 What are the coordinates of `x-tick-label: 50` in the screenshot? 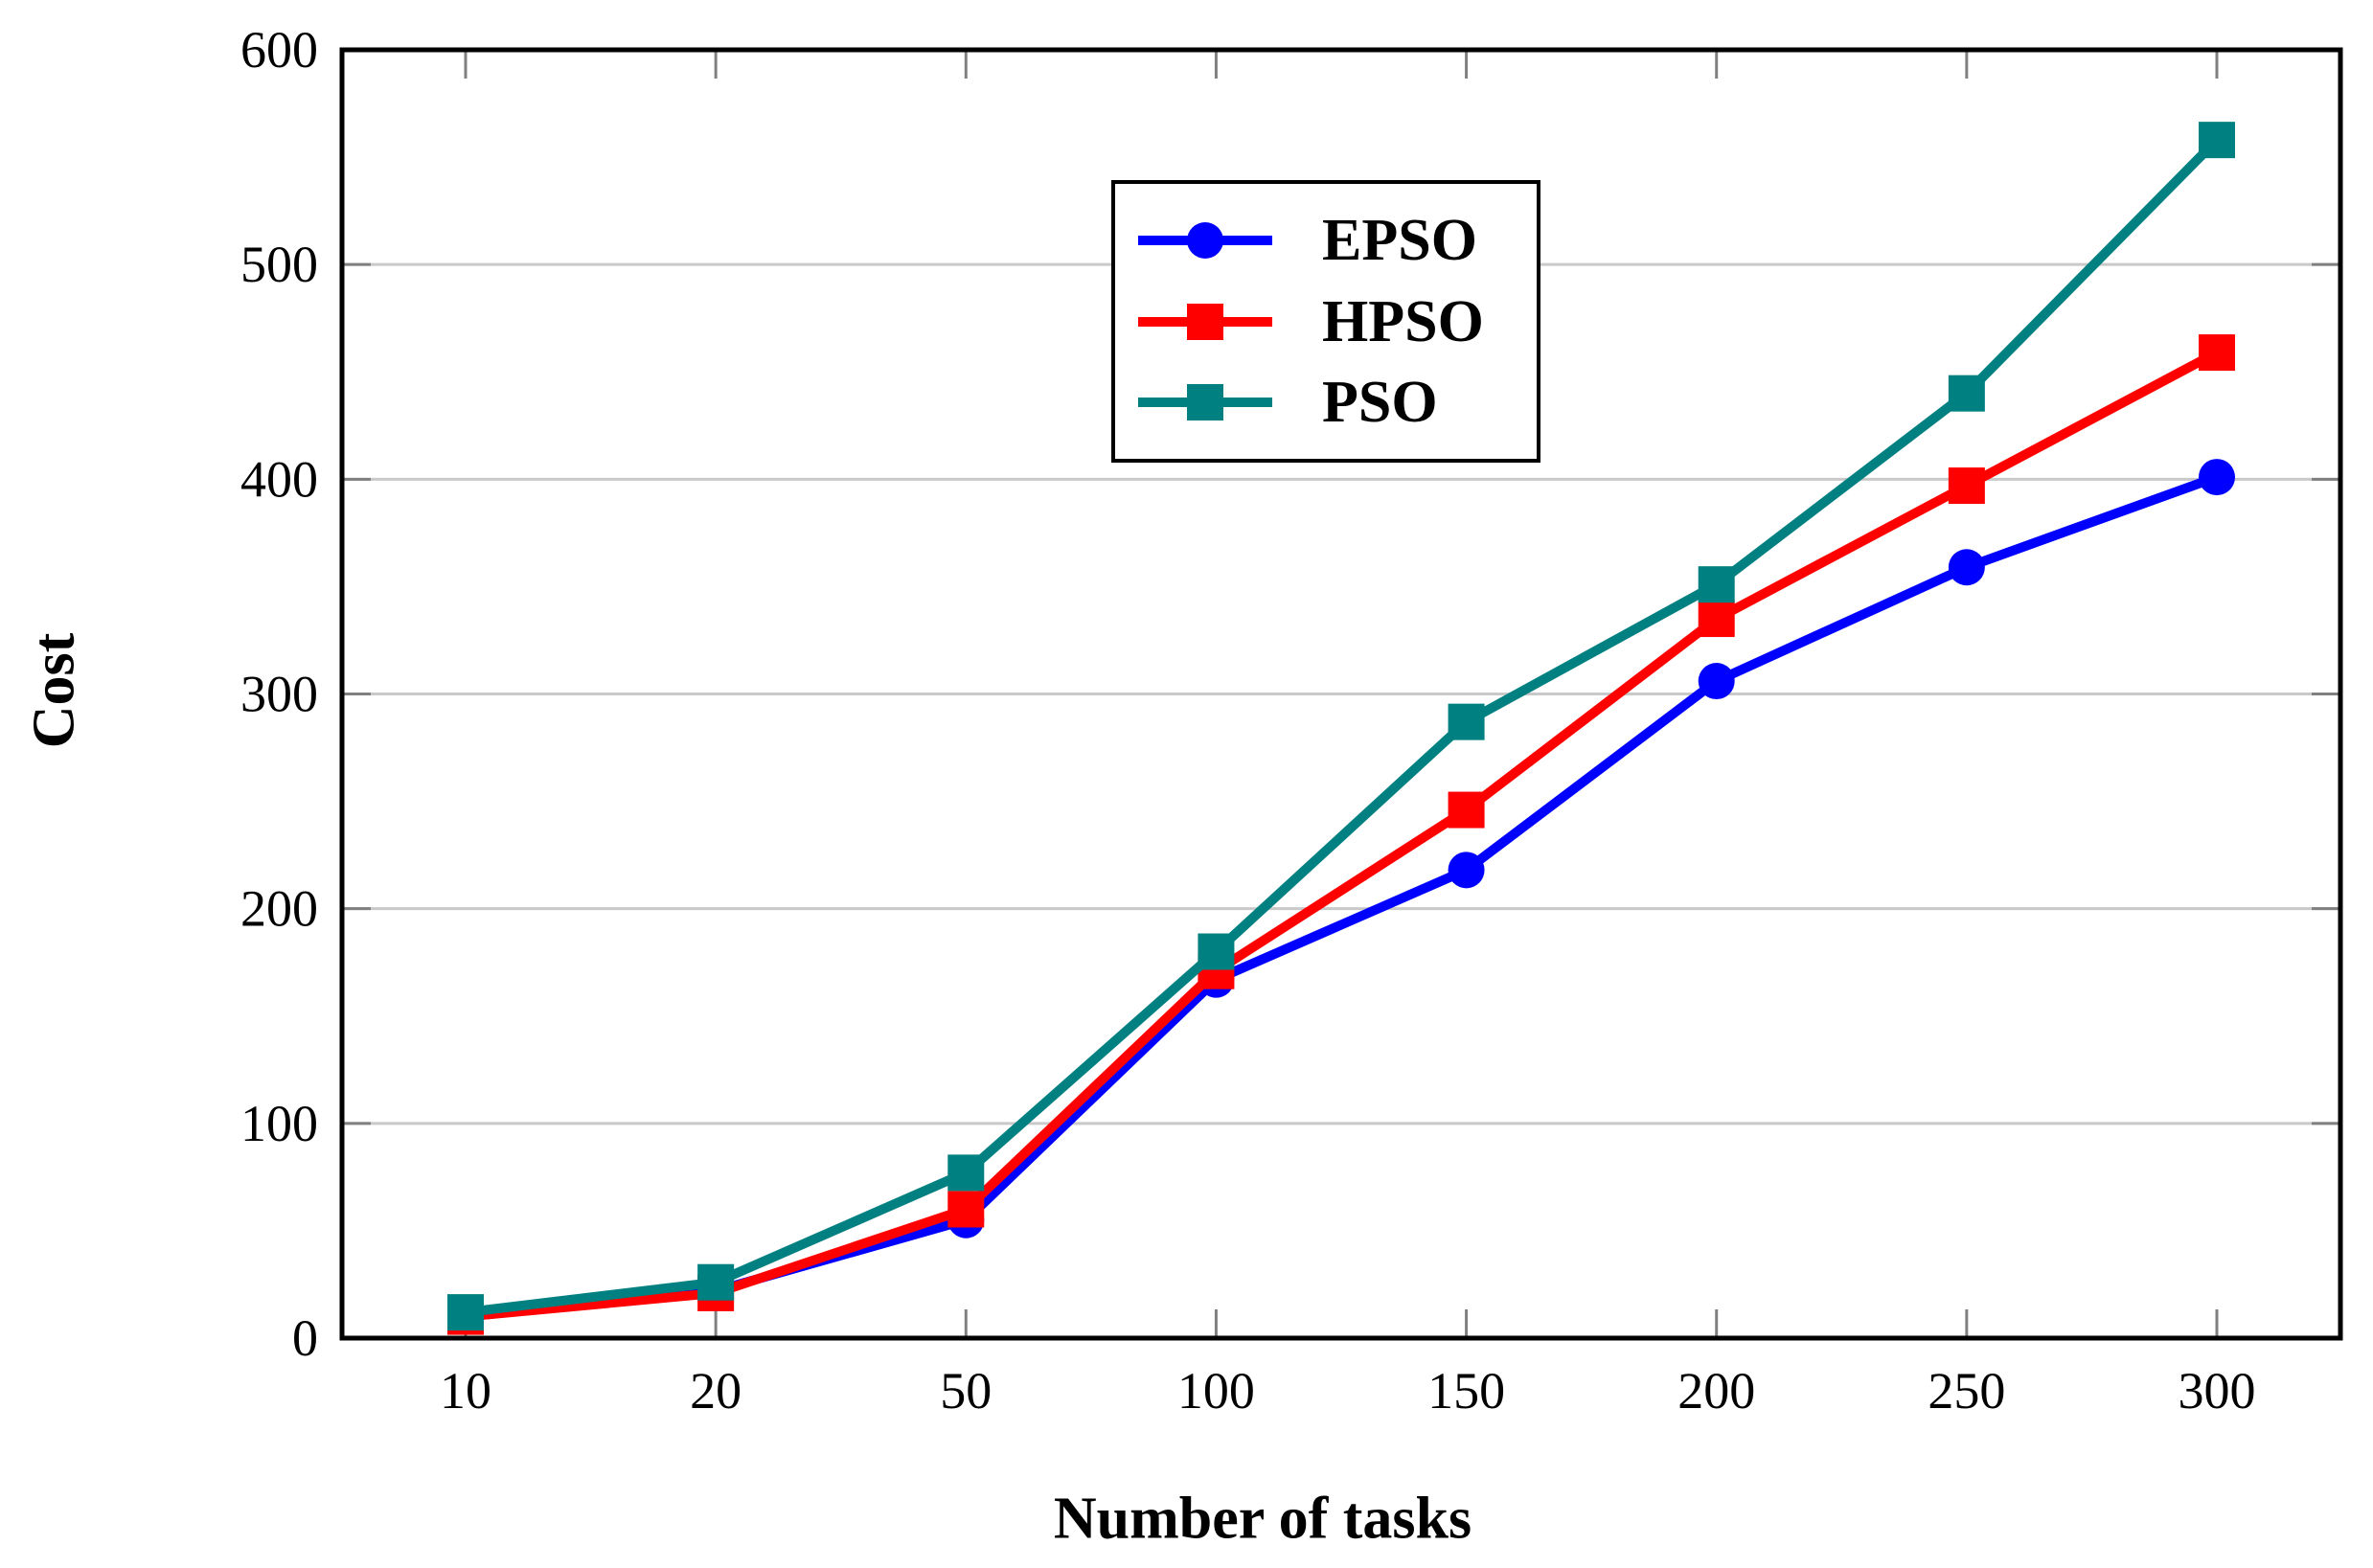 It's located at (966, 1391).